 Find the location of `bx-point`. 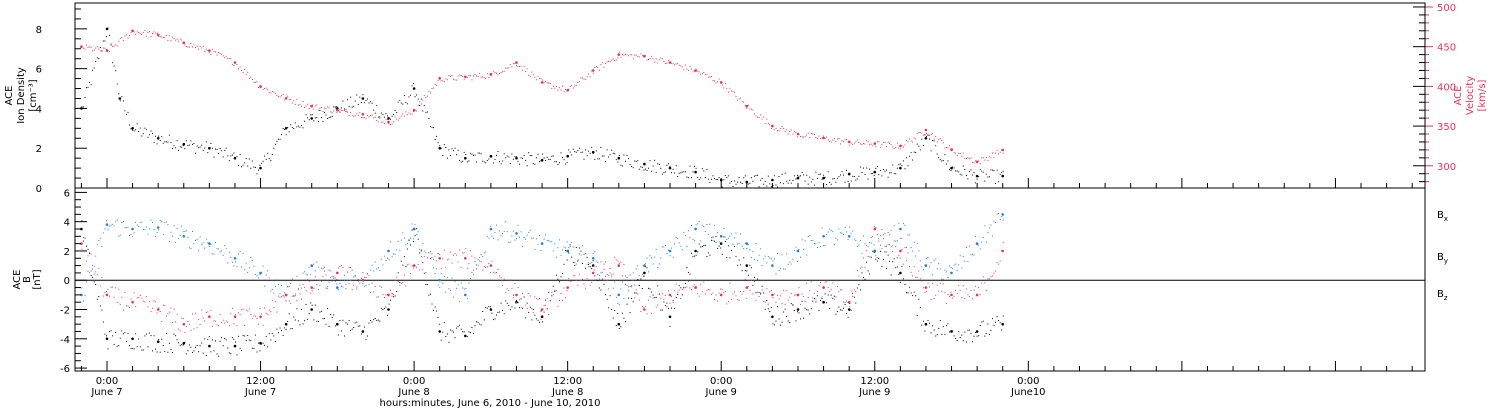

bx-point is located at coordinates (440, 331).